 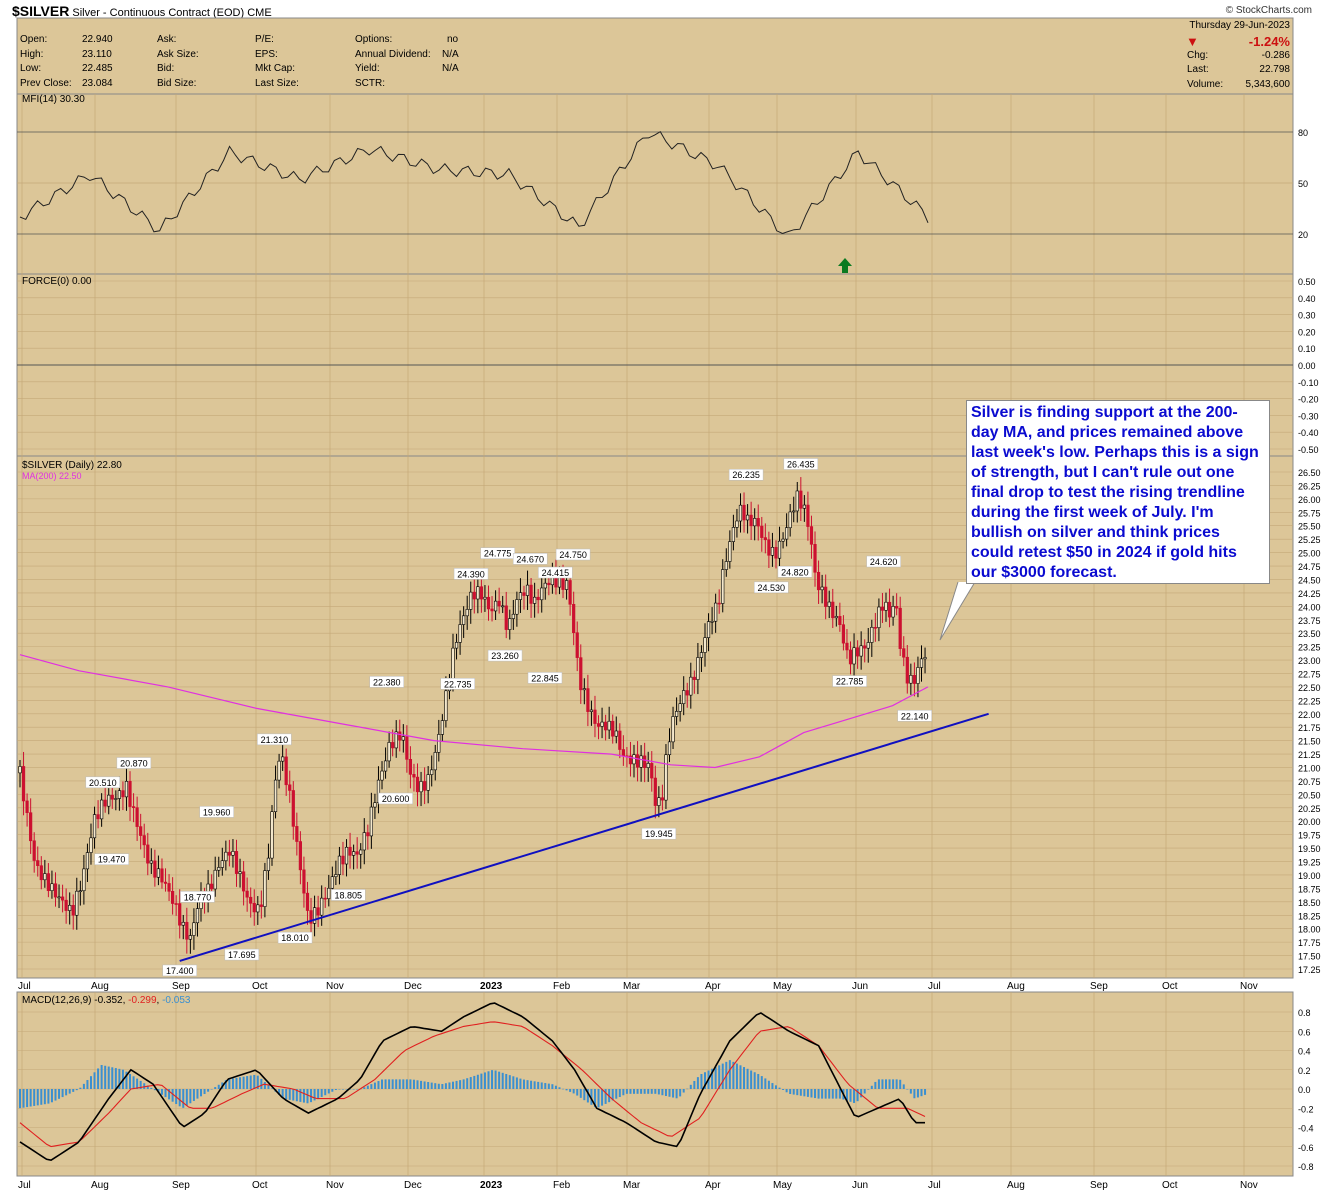 I want to click on x-tick-label: Jul, so click(x=934, y=986).